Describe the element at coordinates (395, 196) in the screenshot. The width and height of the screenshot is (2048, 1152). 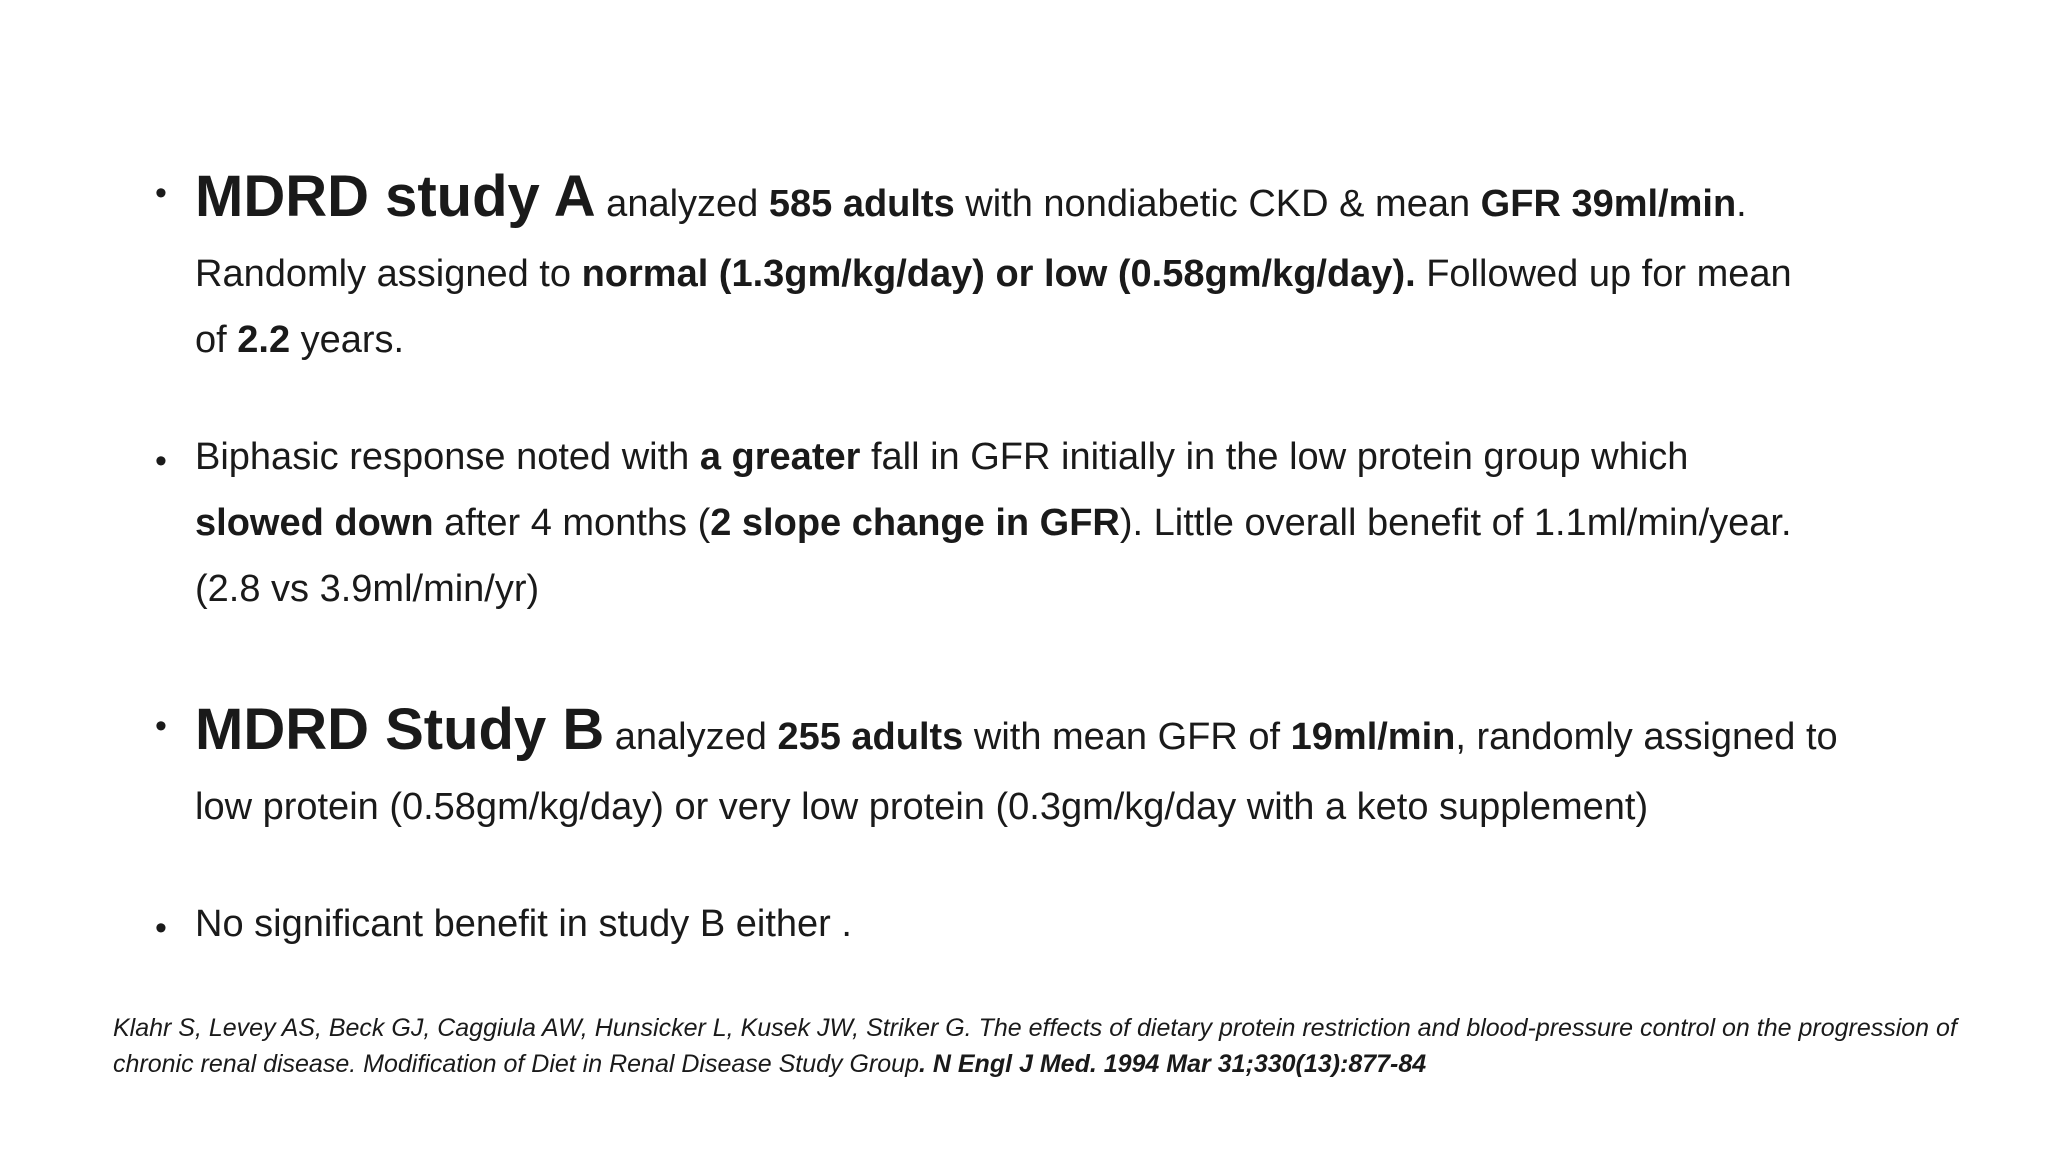
I see `heading-study-a: MDRD study A` at that location.